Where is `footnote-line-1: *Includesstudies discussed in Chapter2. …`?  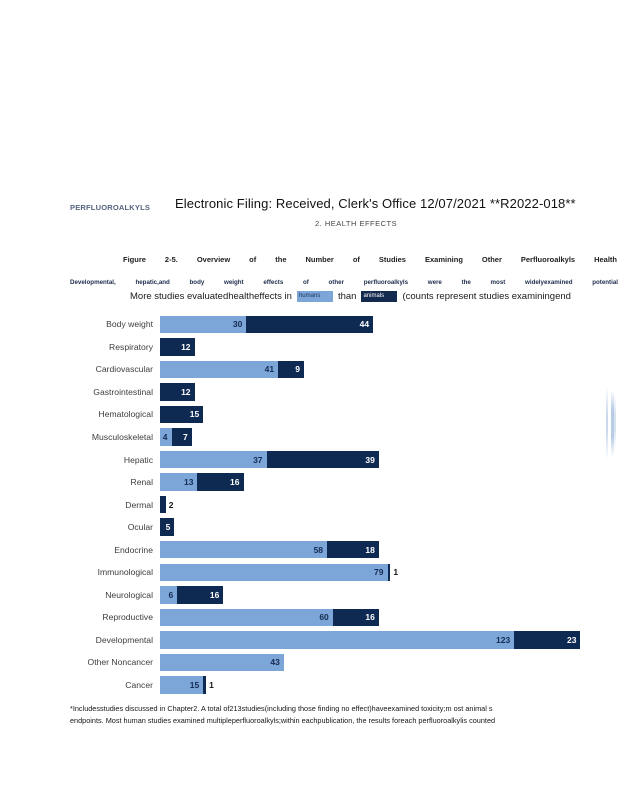 footnote-line-1: *Includesstudies discussed in Chapter2. … is located at coordinates (281, 708).